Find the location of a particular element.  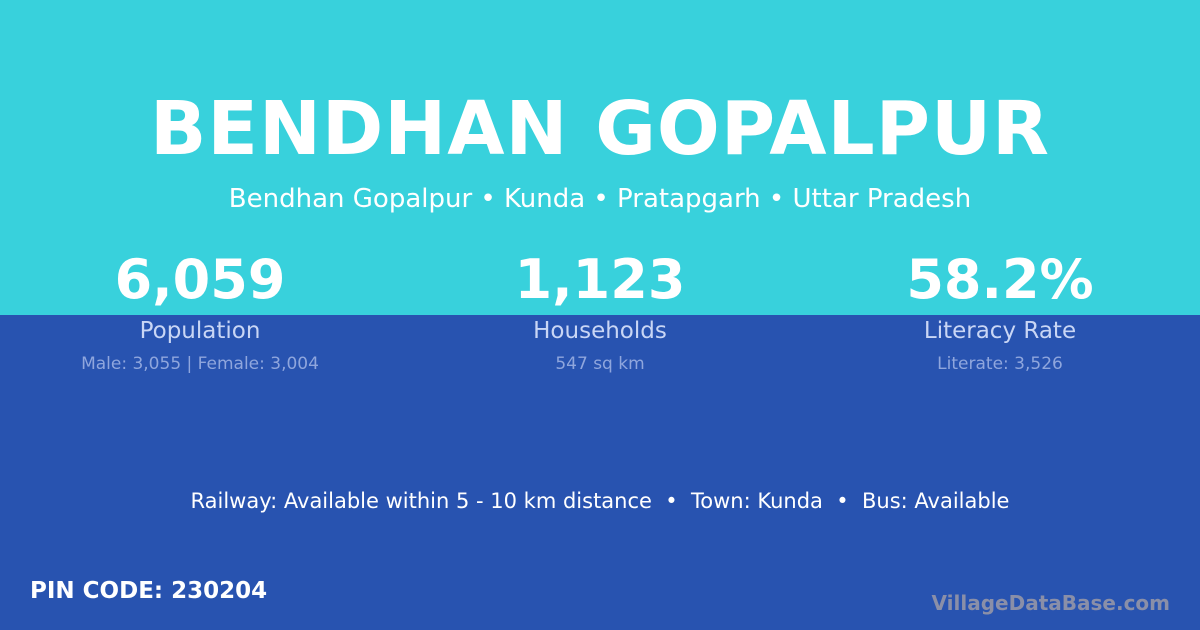

stat-value: 6,059 is located at coordinates (200, 279).